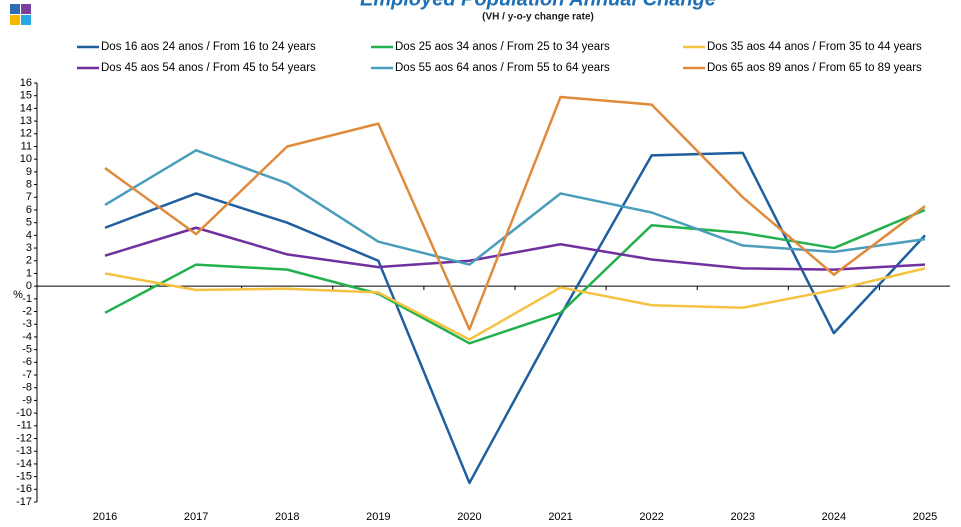 This screenshot has width=961, height=527. What do you see at coordinates (29, 184) in the screenshot?
I see `y-tick-label: 8` at bounding box center [29, 184].